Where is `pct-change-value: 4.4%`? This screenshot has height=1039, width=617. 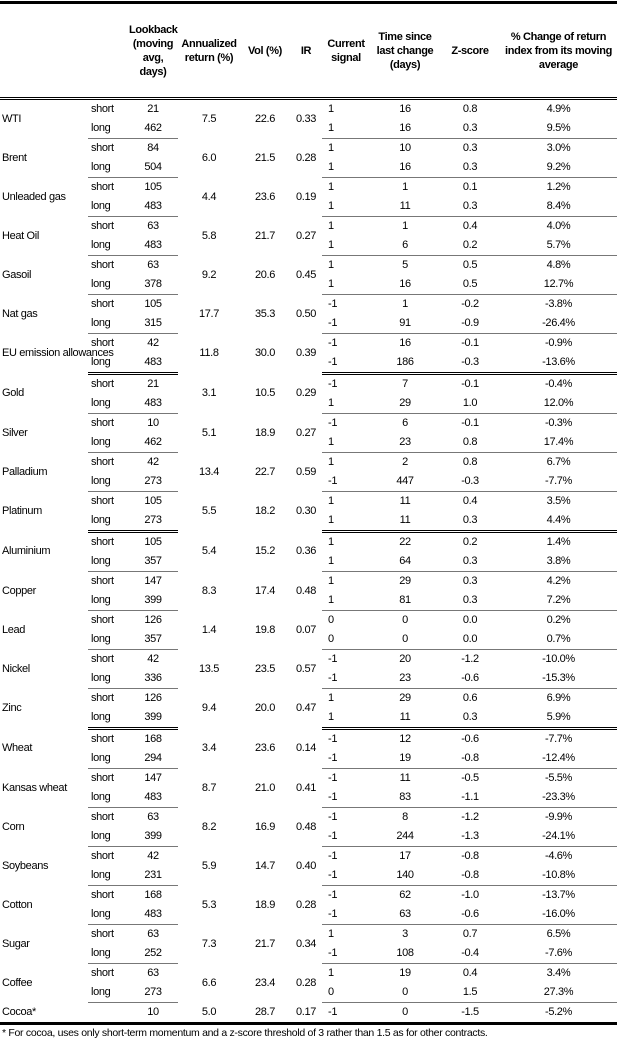
pct-change-value: 4.4% is located at coordinates (558, 522).